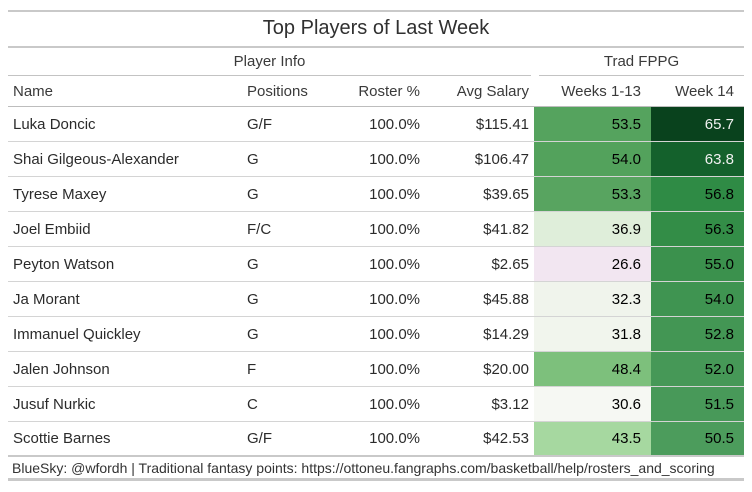  I want to click on weeks-1-13-cell: 31.8, so click(592, 334).